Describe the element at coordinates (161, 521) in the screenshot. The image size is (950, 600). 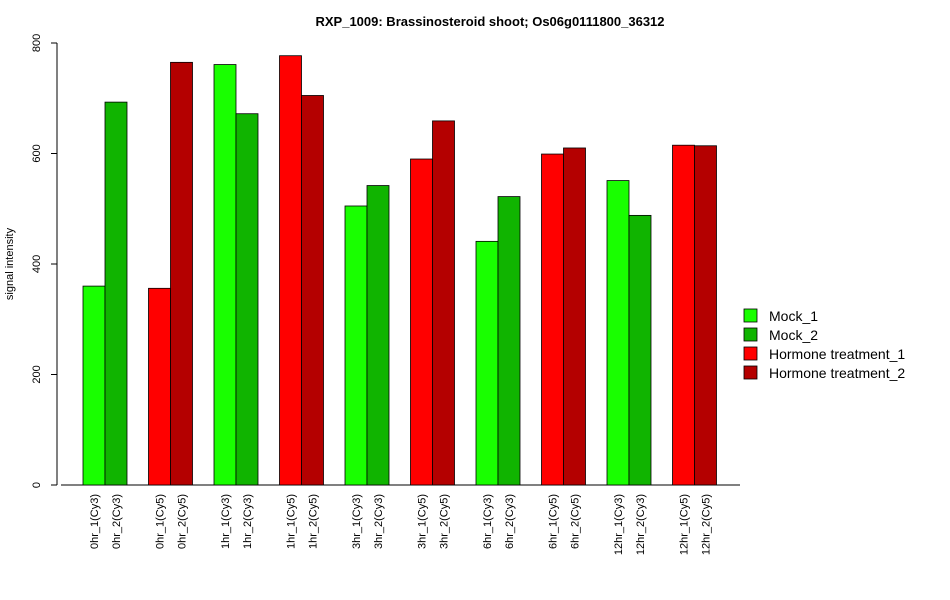
I see `x-tick-label: 0hr_1(Cy5)` at that location.